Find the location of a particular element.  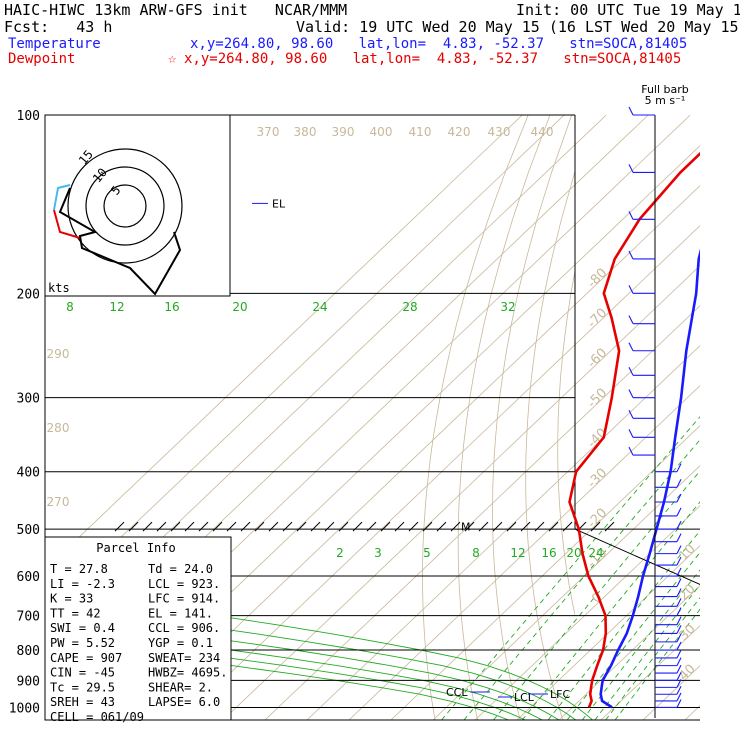

isotherm-label: 30 is located at coordinates (687, 633).